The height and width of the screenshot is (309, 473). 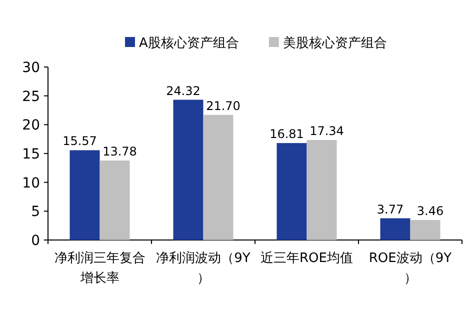 I want to click on legend-label: 美股核心资产组合, so click(x=334, y=43).